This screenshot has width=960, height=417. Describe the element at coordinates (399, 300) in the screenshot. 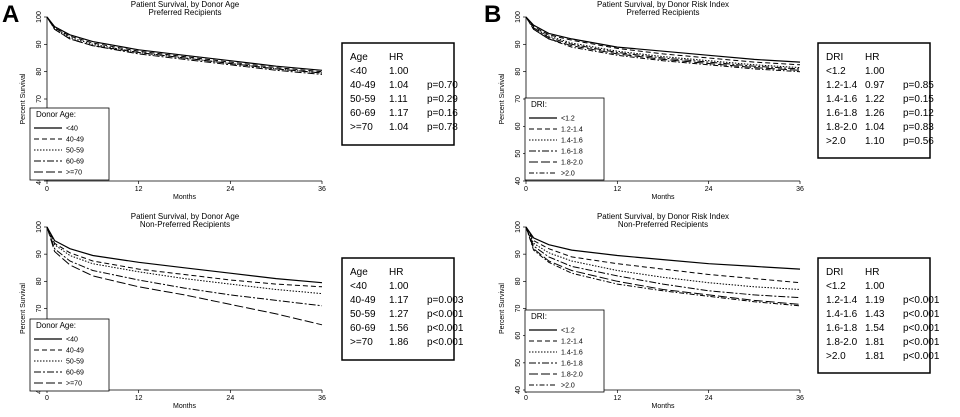

I see `hr-value: 1.17` at that location.